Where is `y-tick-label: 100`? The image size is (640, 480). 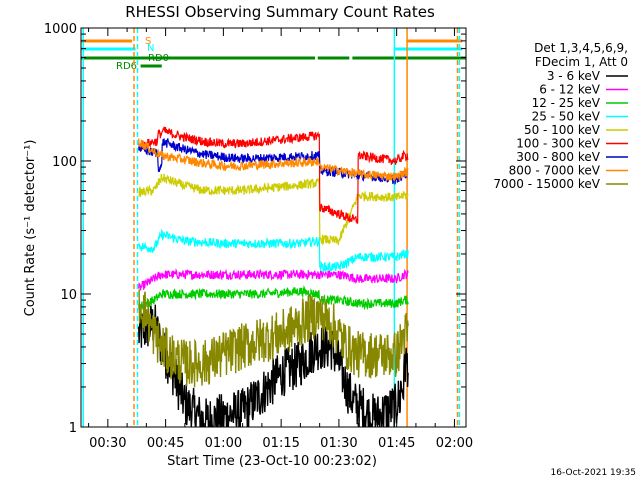
y-tick-label: 100 is located at coordinates (64, 162).